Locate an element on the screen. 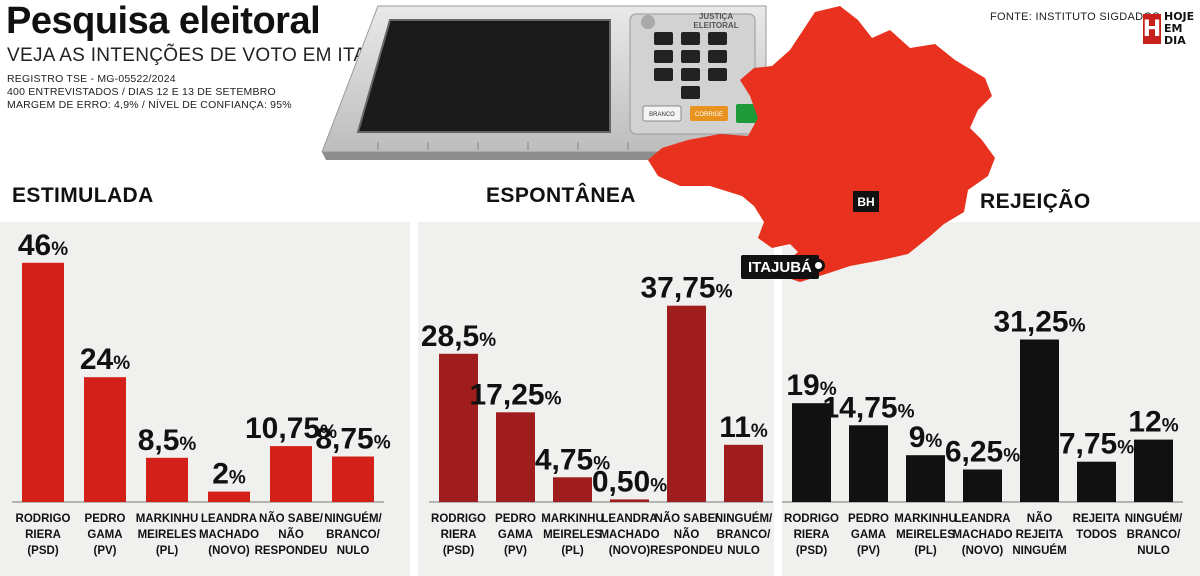  category-label-rejeicao-1-0: PEDRO is located at coordinates (868, 519).